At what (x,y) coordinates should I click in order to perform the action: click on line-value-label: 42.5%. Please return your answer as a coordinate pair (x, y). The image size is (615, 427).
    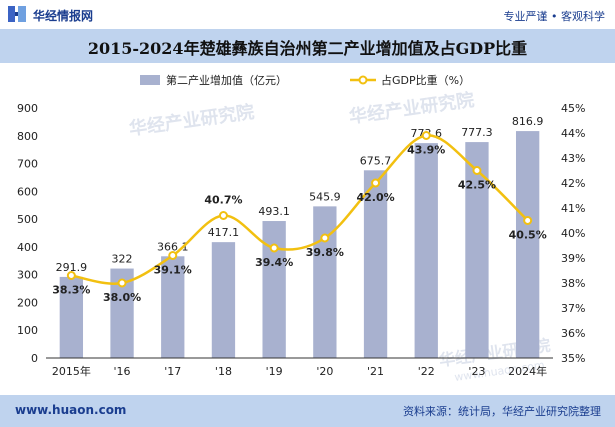
    Looking at the image, I should click on (477, 185).